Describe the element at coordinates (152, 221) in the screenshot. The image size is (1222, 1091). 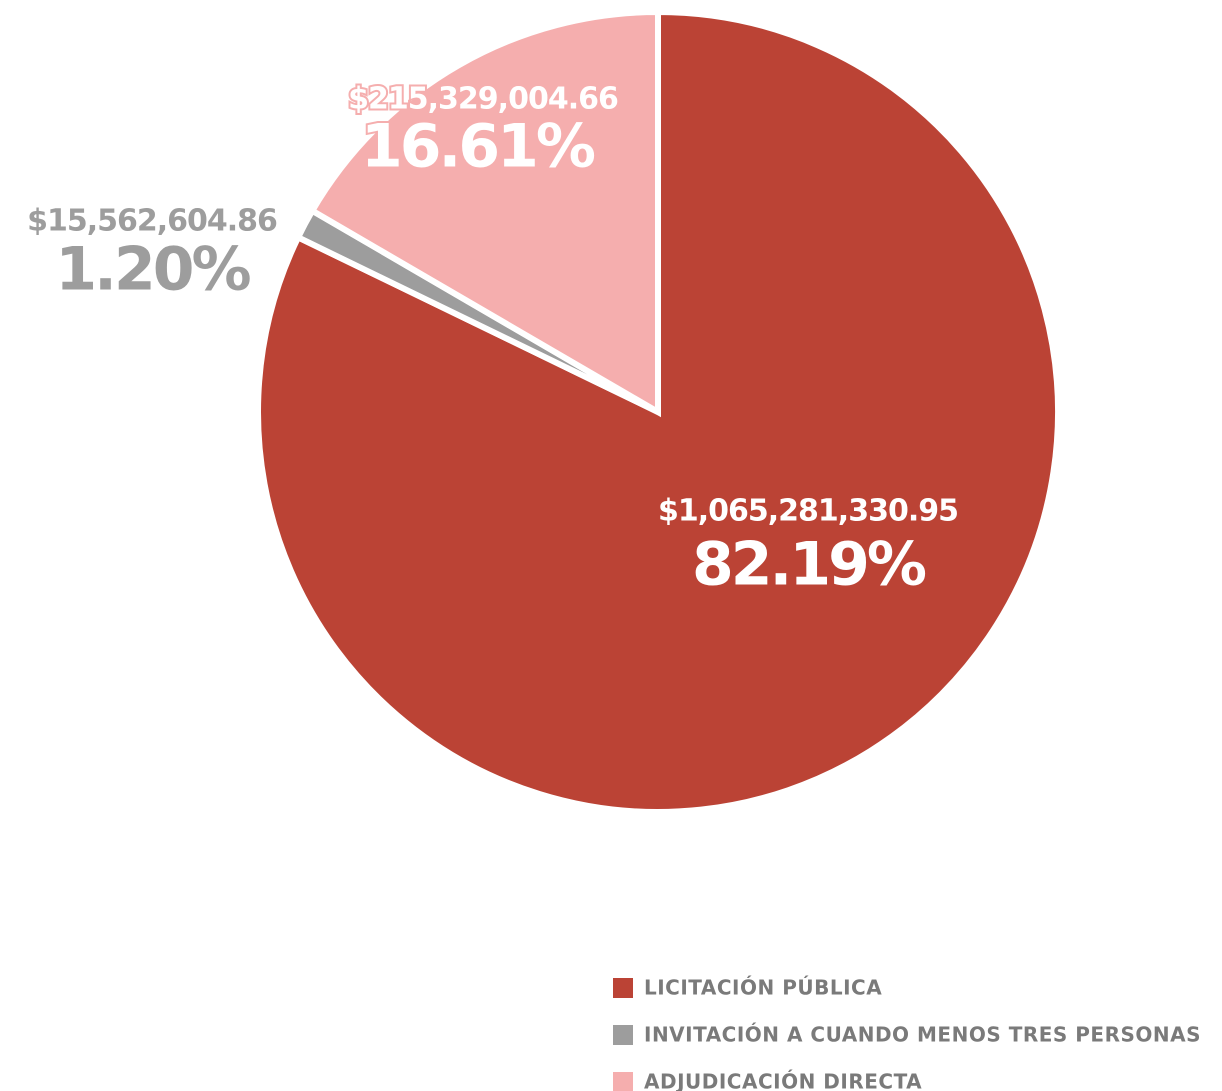
I see `amount-label: $15,562,604.86` at that location.